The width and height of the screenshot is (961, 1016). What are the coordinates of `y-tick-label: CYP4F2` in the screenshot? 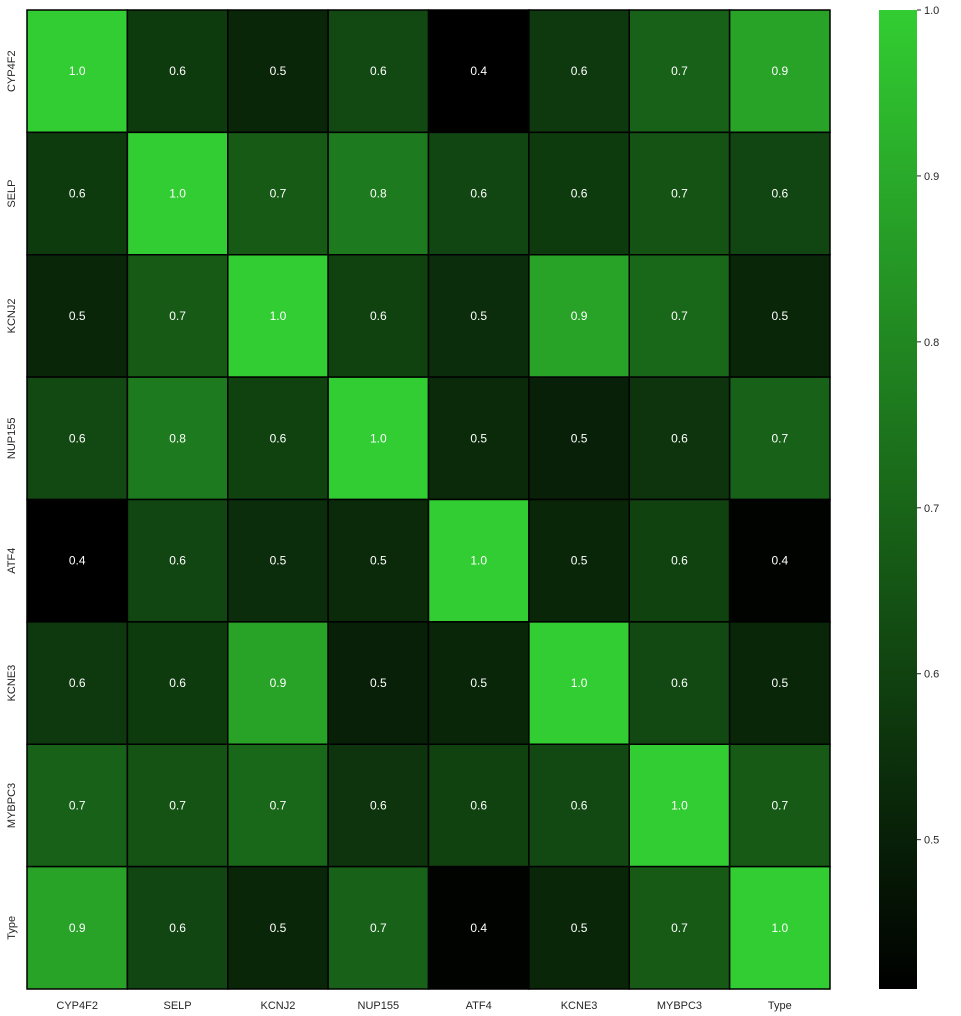 It's located at (12, 71).